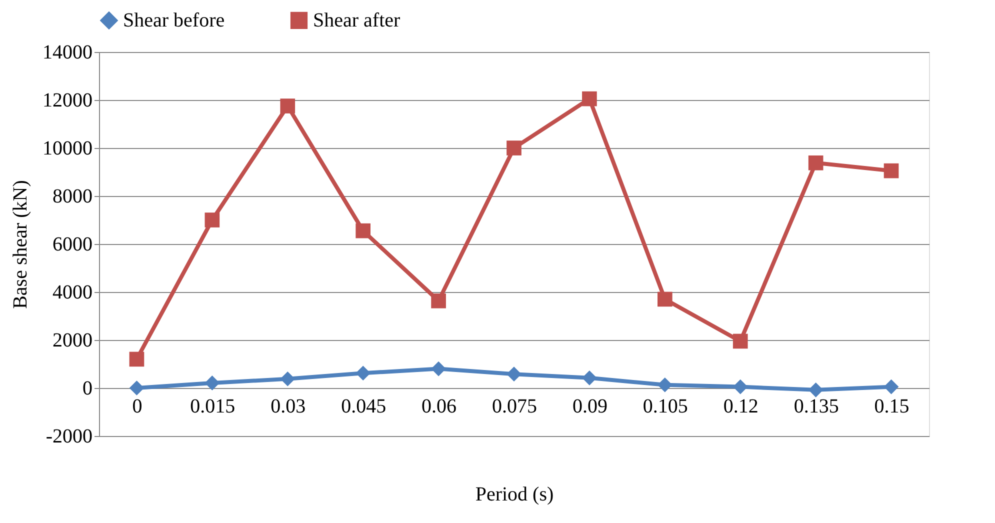 The width and height of the screenshot is (995, 523). What do you see at coordinates (69, 437) in the screenshot?
I see `y-tick-label: -2000` at bounding box center [69, 437].